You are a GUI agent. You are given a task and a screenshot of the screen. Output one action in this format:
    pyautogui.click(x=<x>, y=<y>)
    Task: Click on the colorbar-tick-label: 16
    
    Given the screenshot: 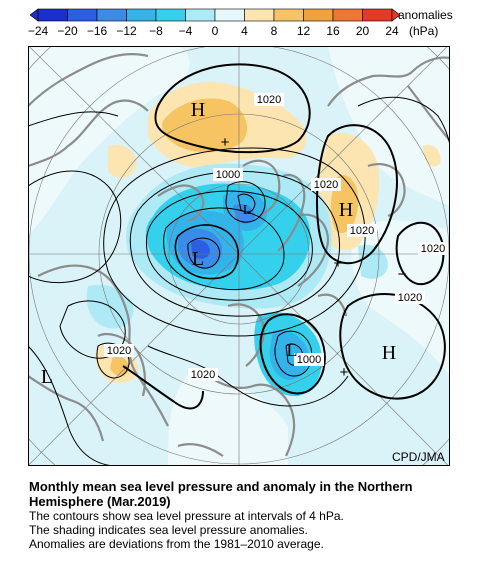 What is the action you would take?
    pyautogui.click(x=333, y=31)
    